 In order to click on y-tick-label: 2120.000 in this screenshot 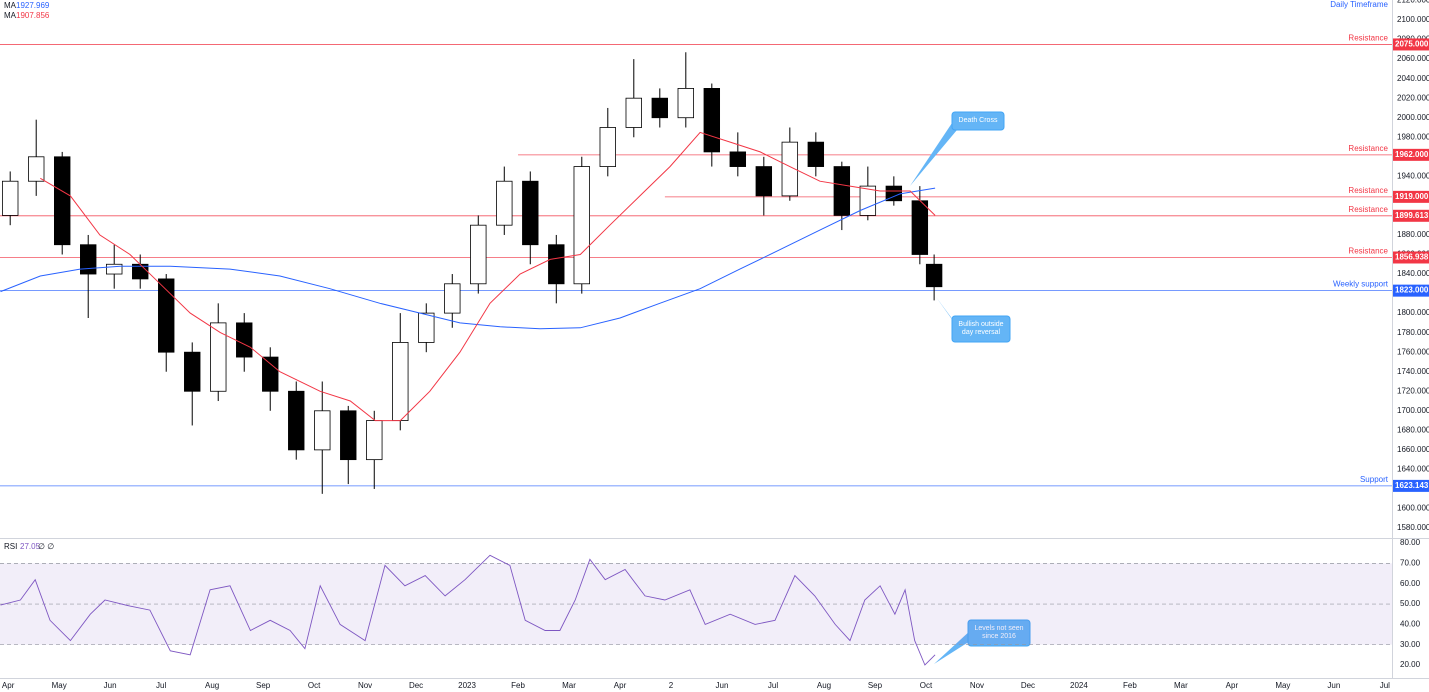, I will do `click(1413, 2)`.